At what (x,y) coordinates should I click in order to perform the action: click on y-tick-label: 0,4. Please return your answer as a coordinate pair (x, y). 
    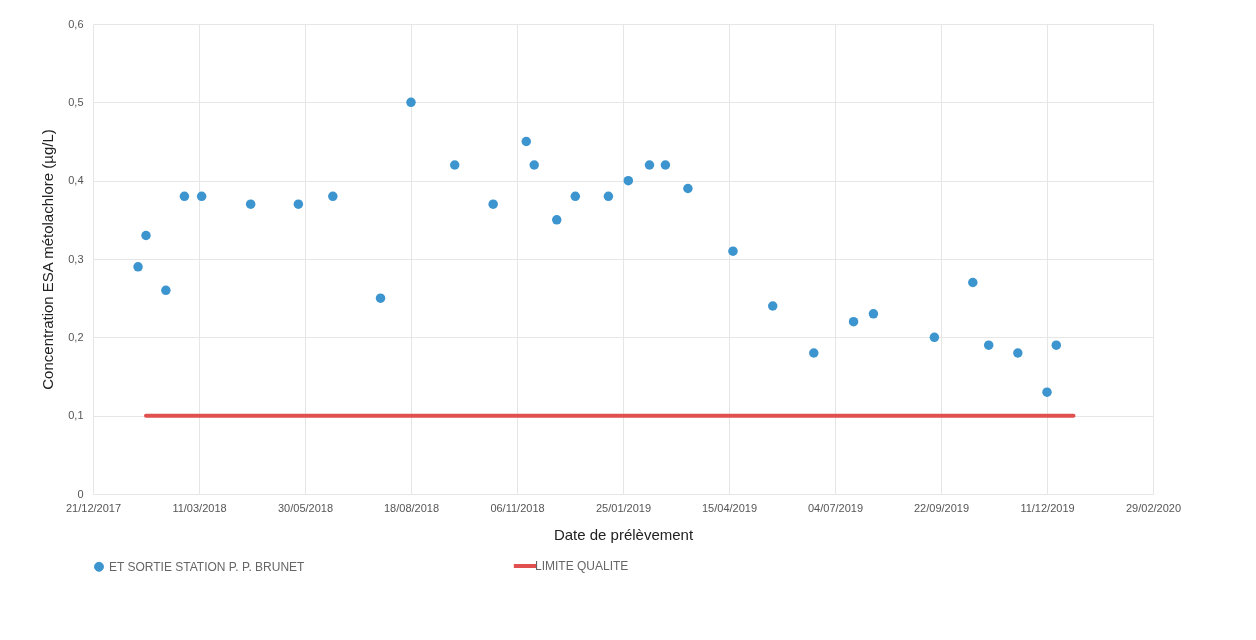
    Looking at the image, I should click on (76, 180).